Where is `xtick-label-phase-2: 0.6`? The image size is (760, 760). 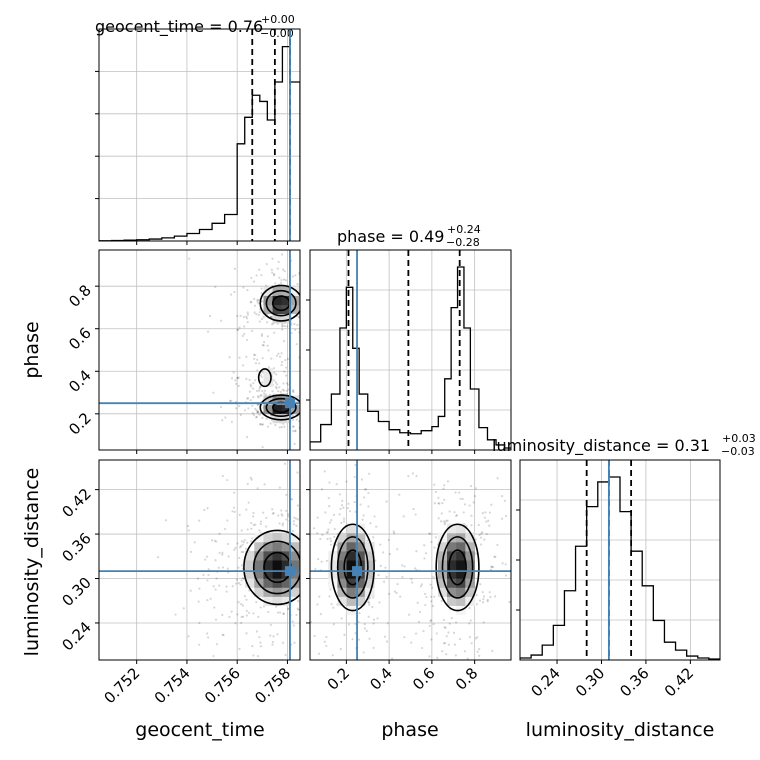 xtick-label-phase-2: 0.6 is located at coordinates (424, 679).